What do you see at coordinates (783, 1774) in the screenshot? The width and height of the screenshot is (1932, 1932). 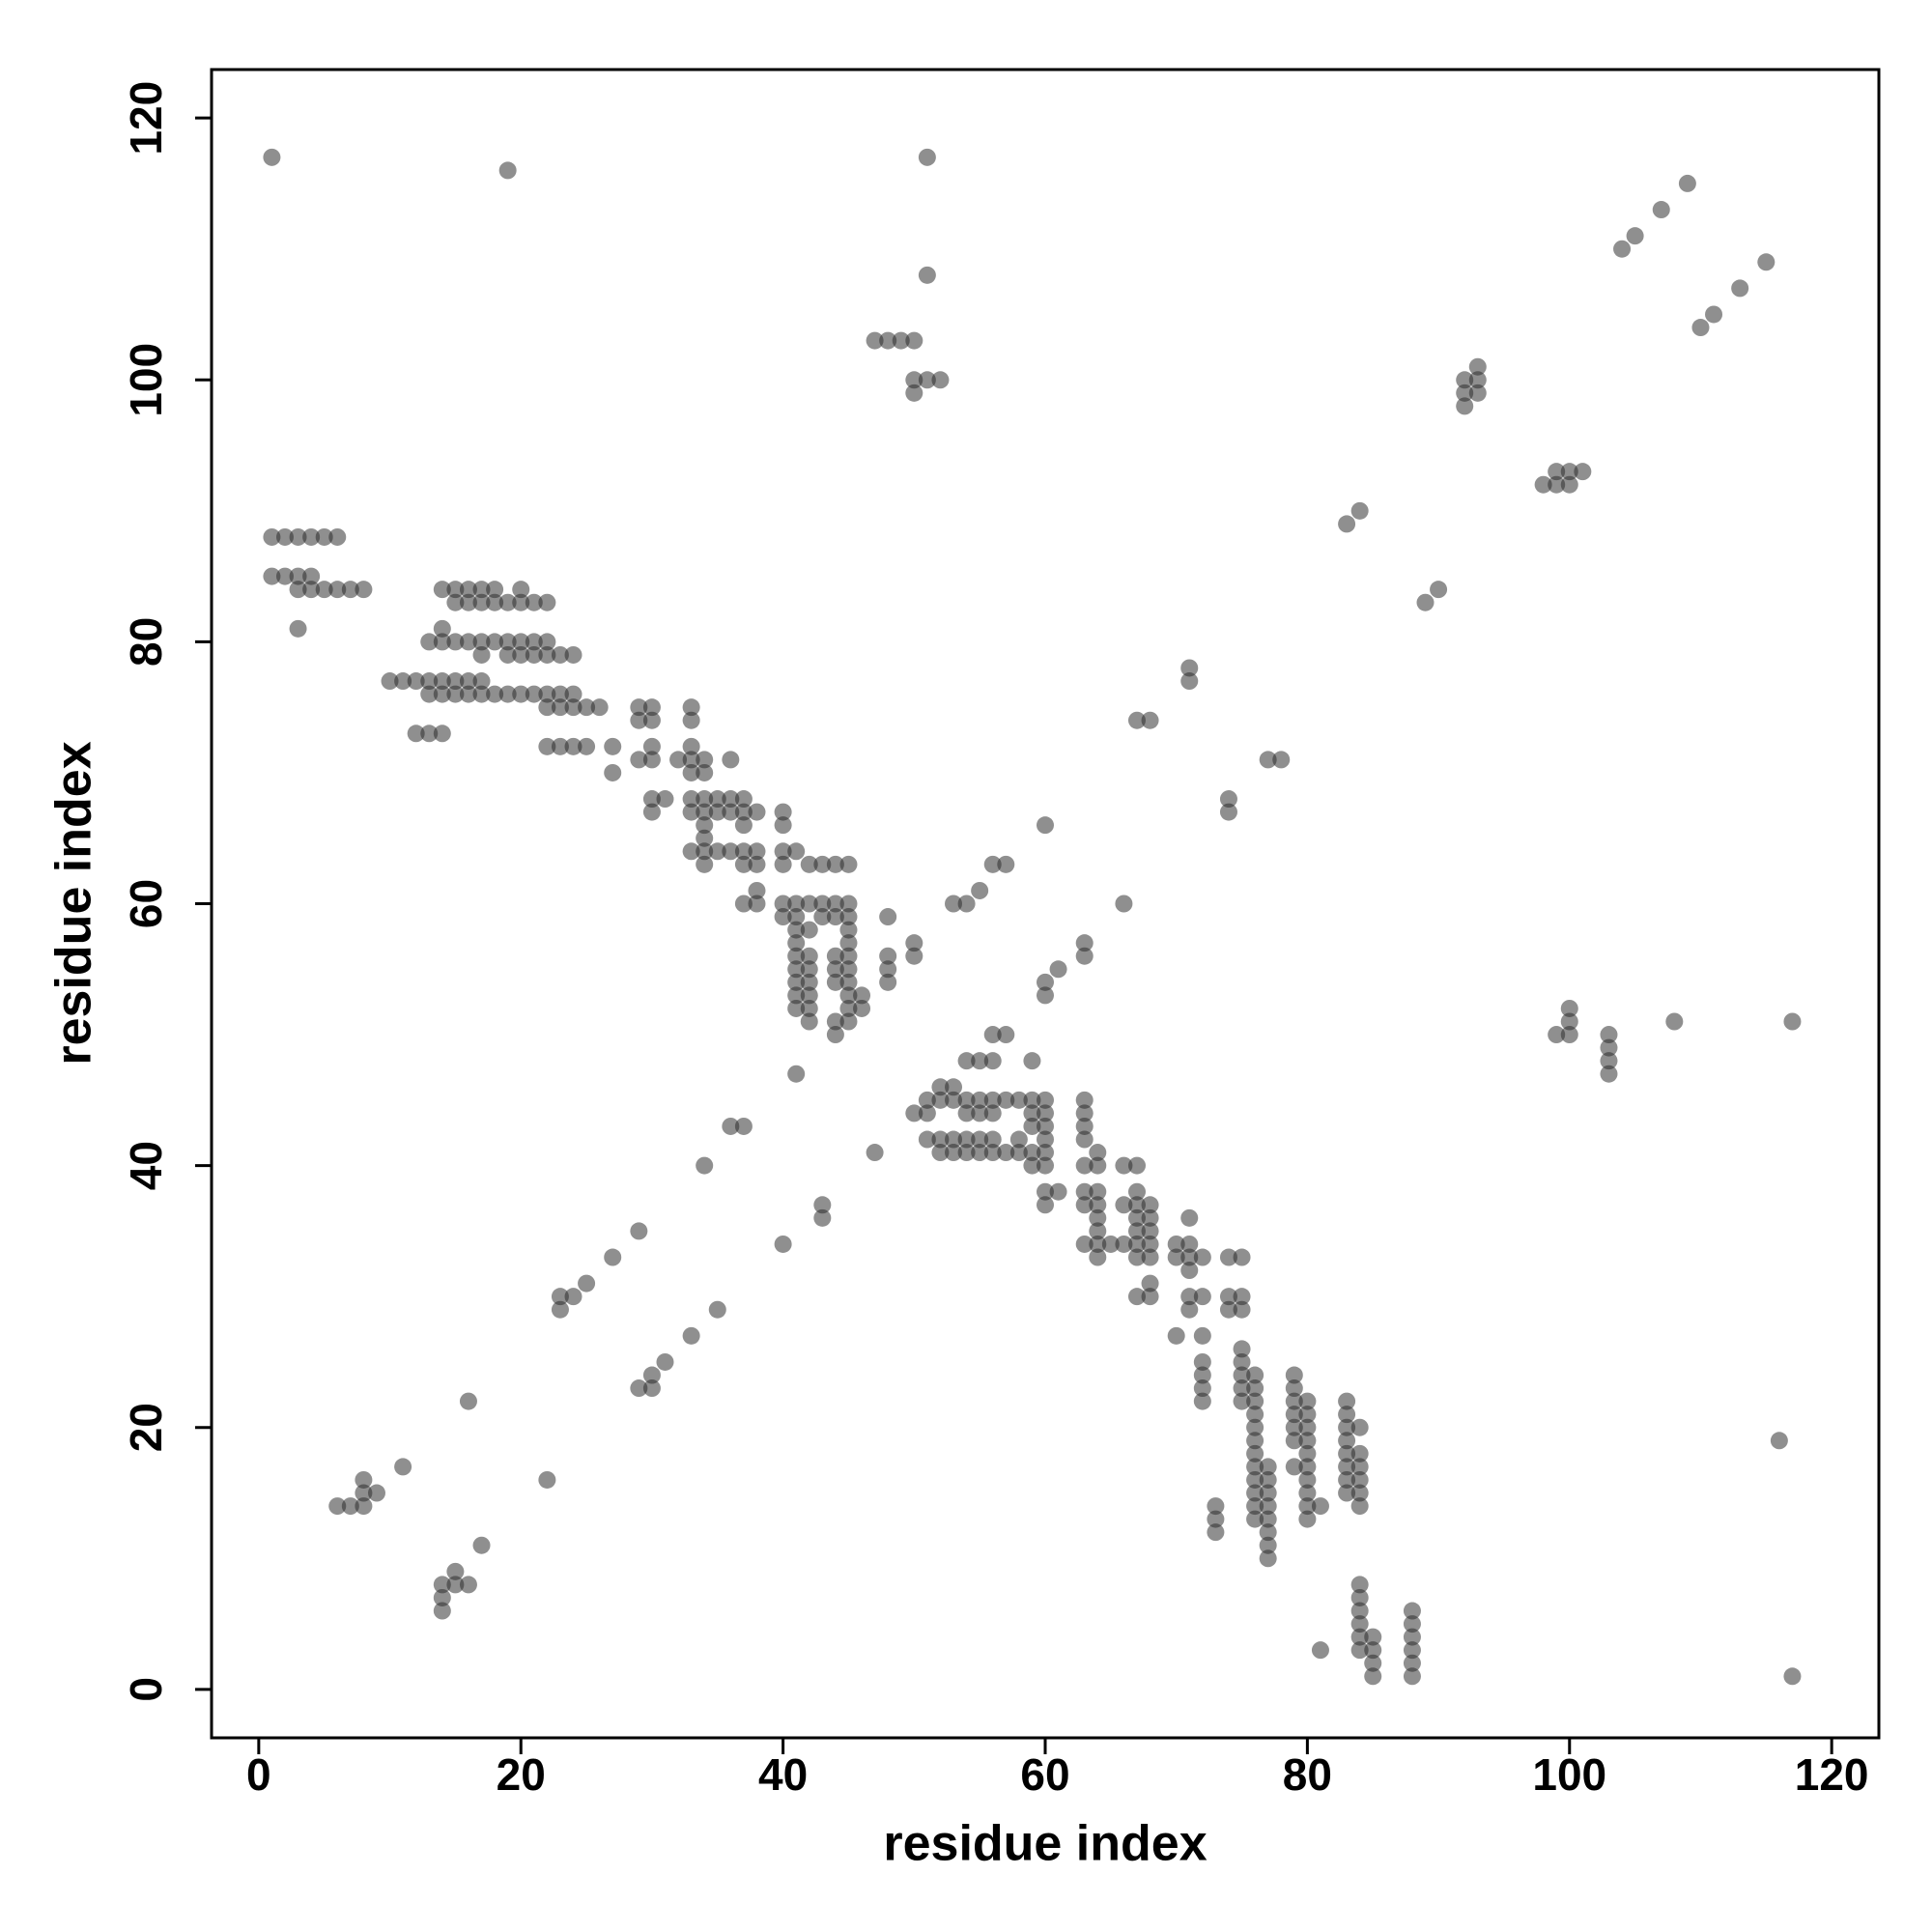 I see `x-tick-label: 40` at bounding box center [783, 1774].